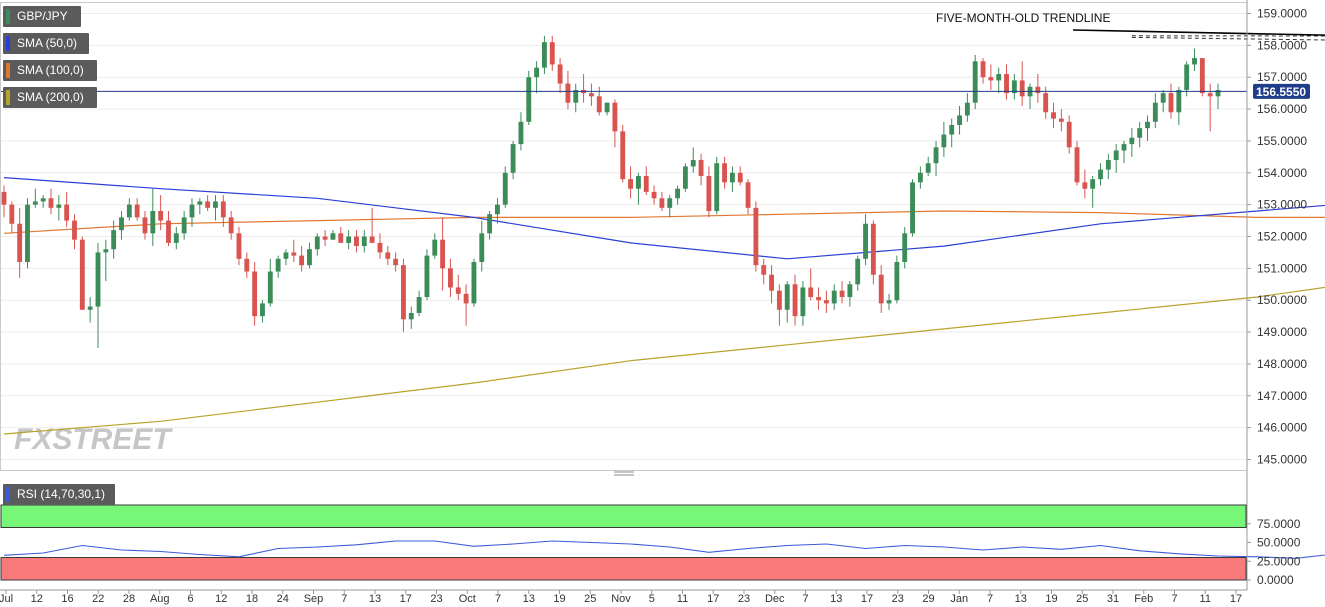  Describe the element at coordinates (1205, 599) in the screenshot. I see `time-tick-label: 11` at that location.